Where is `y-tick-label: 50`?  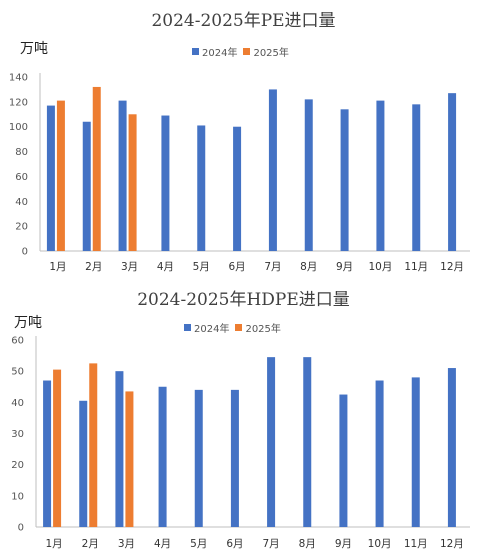 y-tick-label: 50 is located at coordinates (17, 372).